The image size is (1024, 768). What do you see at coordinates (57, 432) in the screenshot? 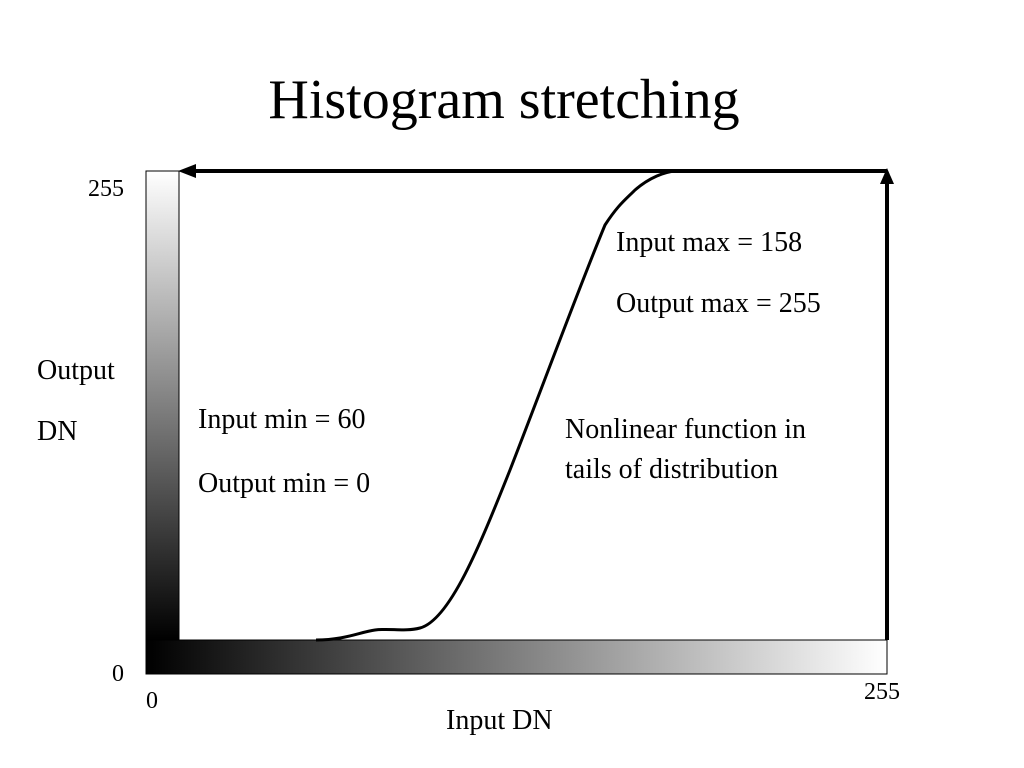
I see `y-axis-label-line2: DN` at bounding box center [57, 432].